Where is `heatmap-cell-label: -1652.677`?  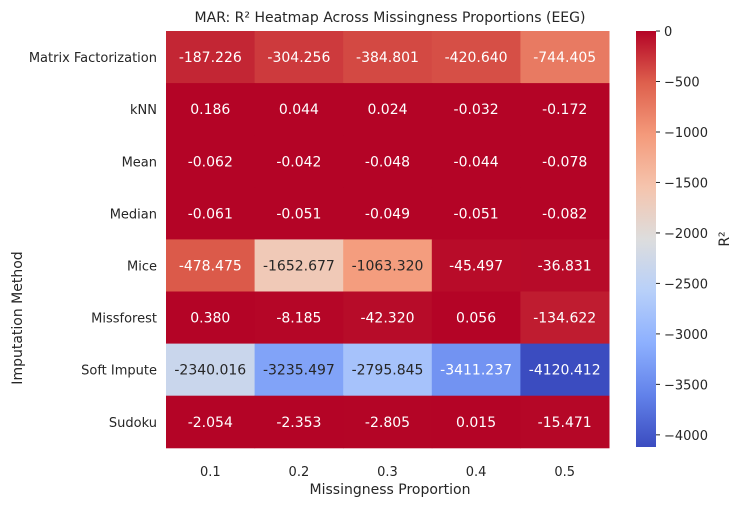
heatmap-cell-label: -1652.677 is located at coordinates (299, 266).